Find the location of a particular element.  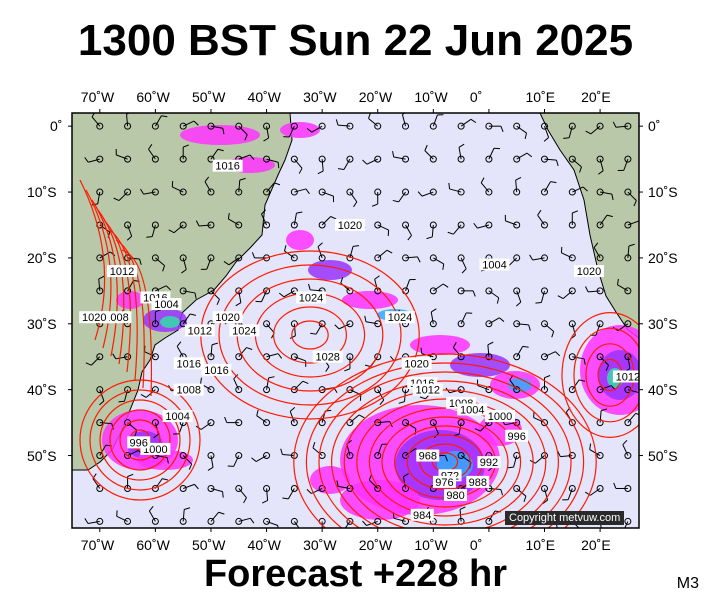

lon-label: 30˚W is located at coordinates (320, 97).